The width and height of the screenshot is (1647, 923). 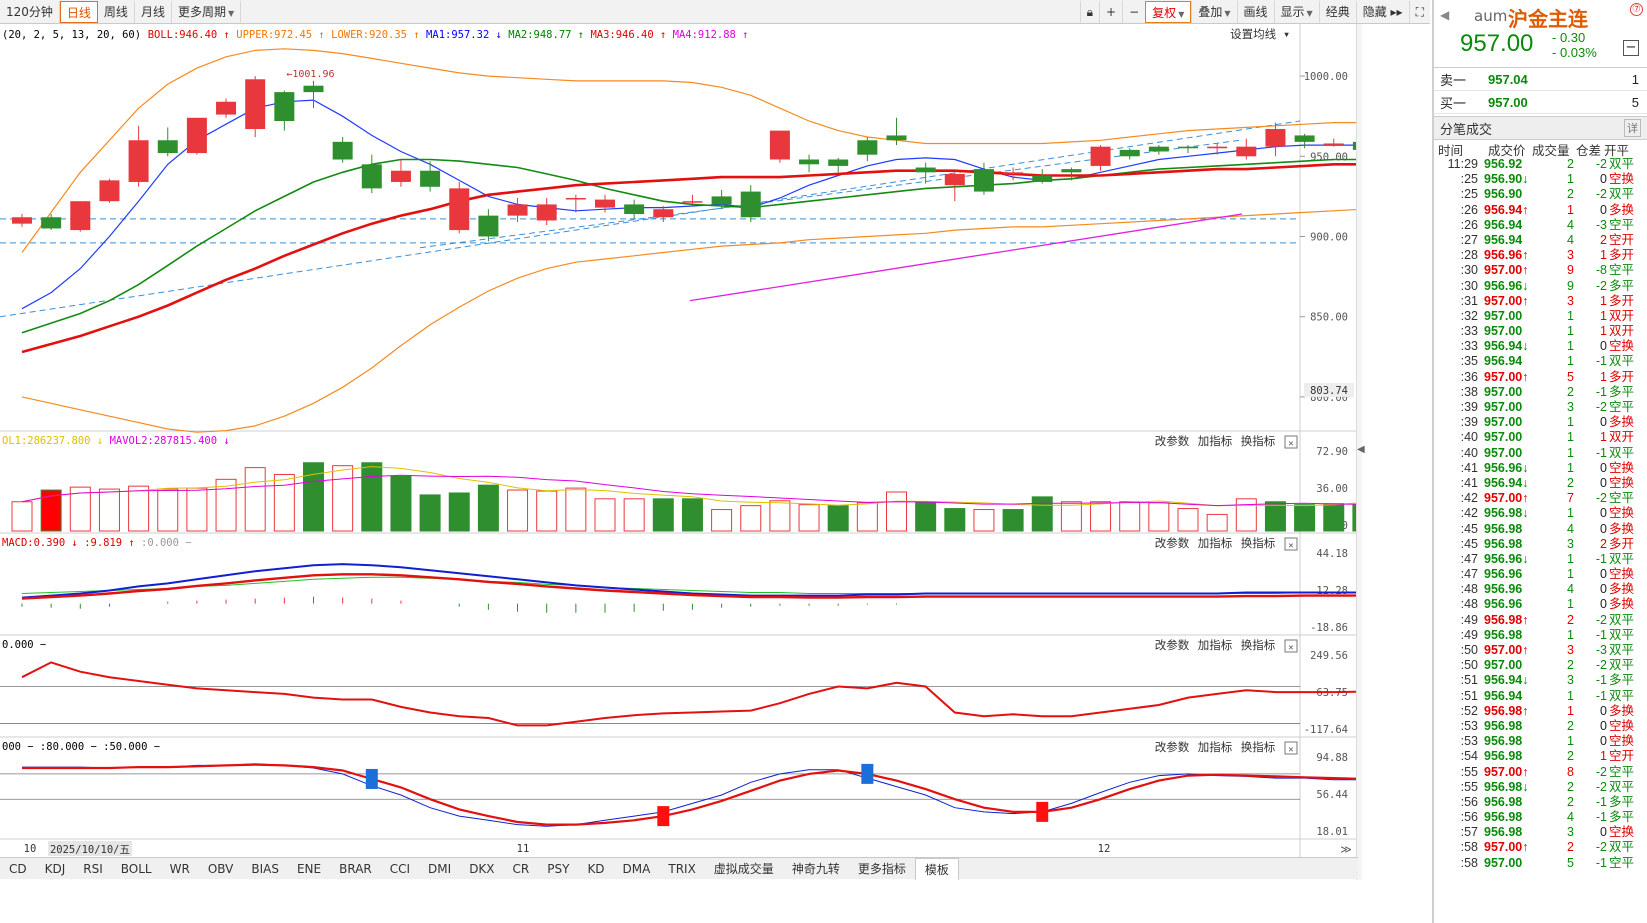 I want to click on period-tabs: 120分钟 日线 周线 月线 更多周期 ▼, so click(x=121, y=11).